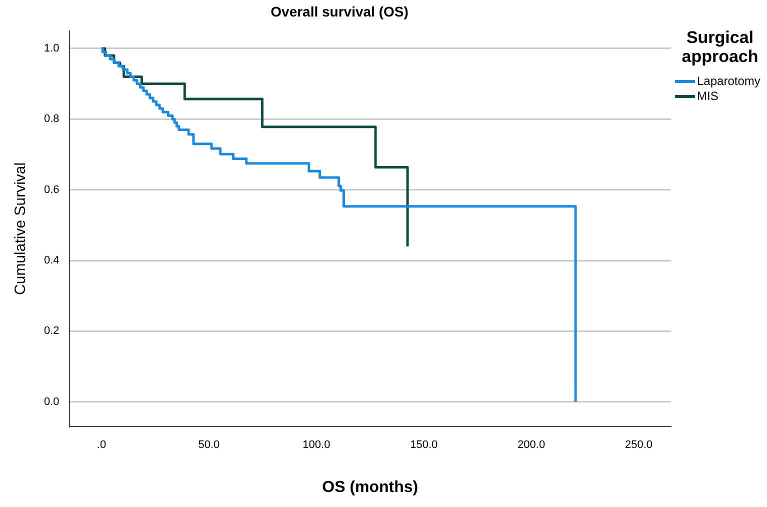 This screenshot has width=767, height=507. I want to click on legend-title: Surgical approach, so click(720, 47).